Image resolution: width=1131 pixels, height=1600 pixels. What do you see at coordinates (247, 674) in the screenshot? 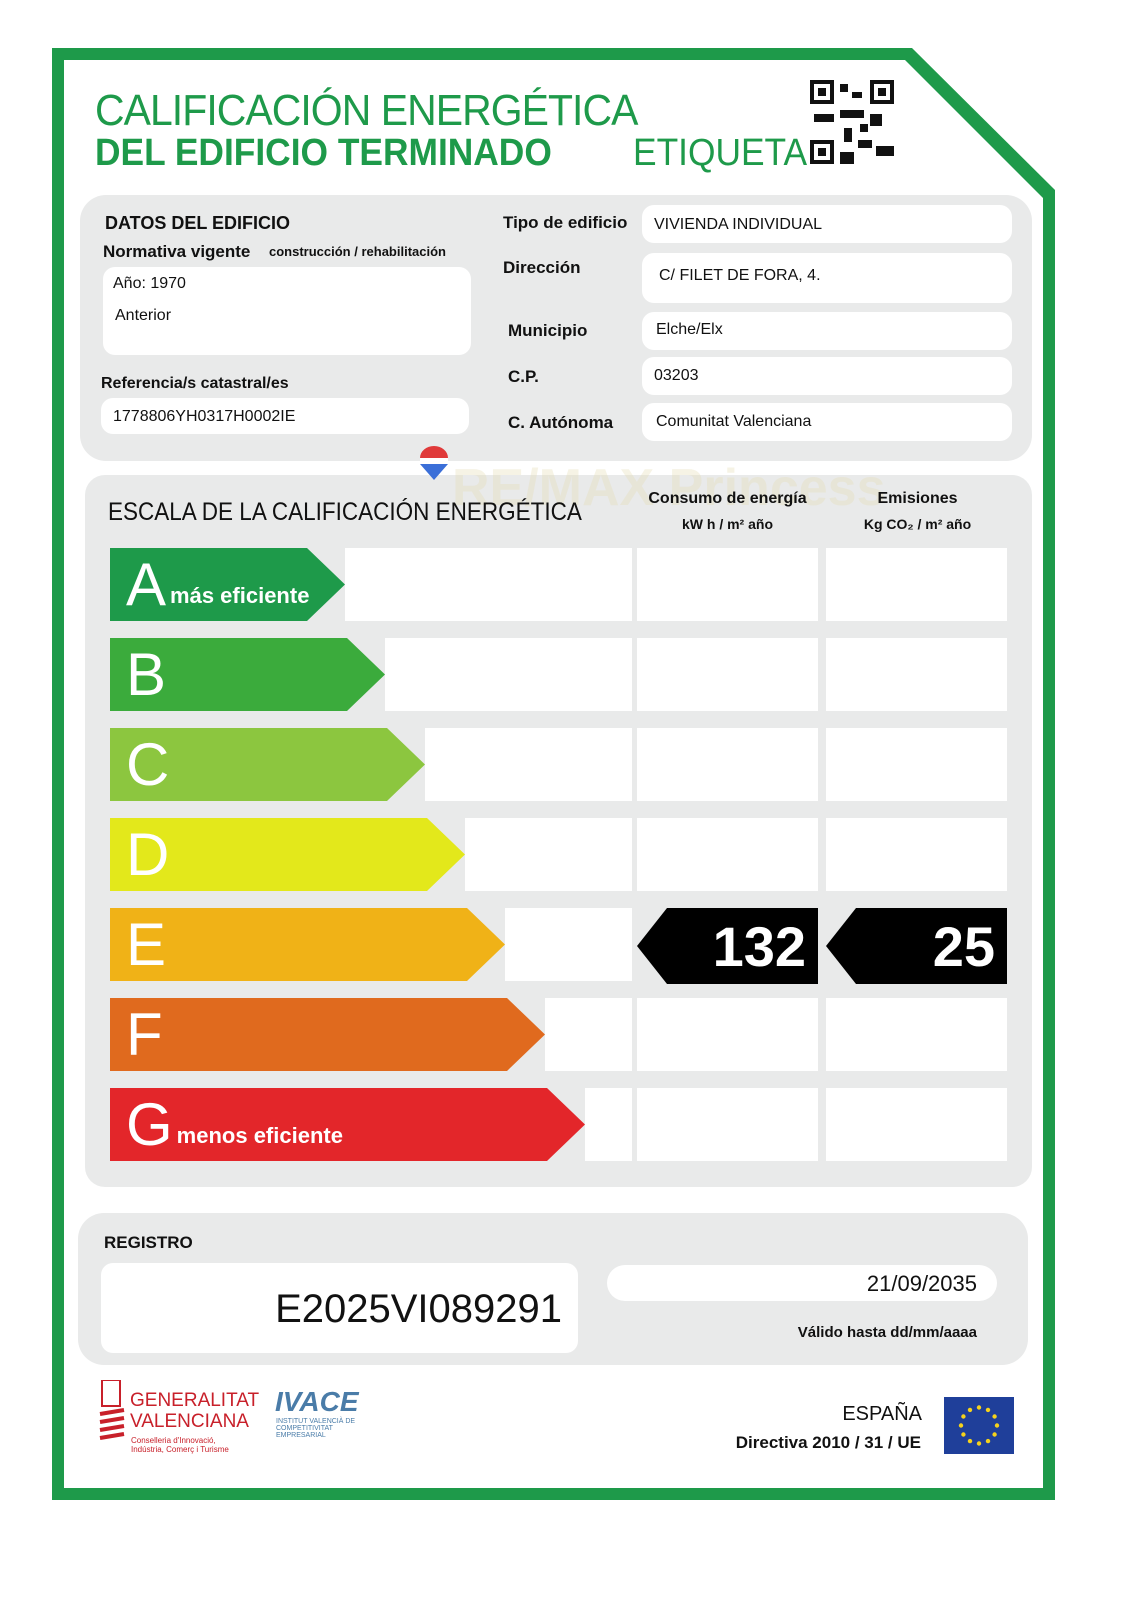
I see `energy-class-bar-B: B` at bounding box center [247, 674].